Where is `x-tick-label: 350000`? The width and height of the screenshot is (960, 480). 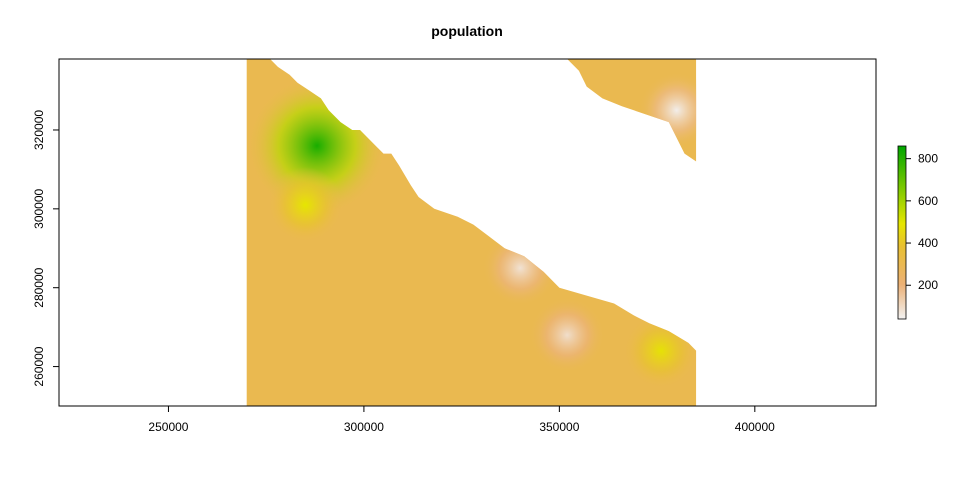 x-tick-label: 350000 is located at coordinates (559, 427).